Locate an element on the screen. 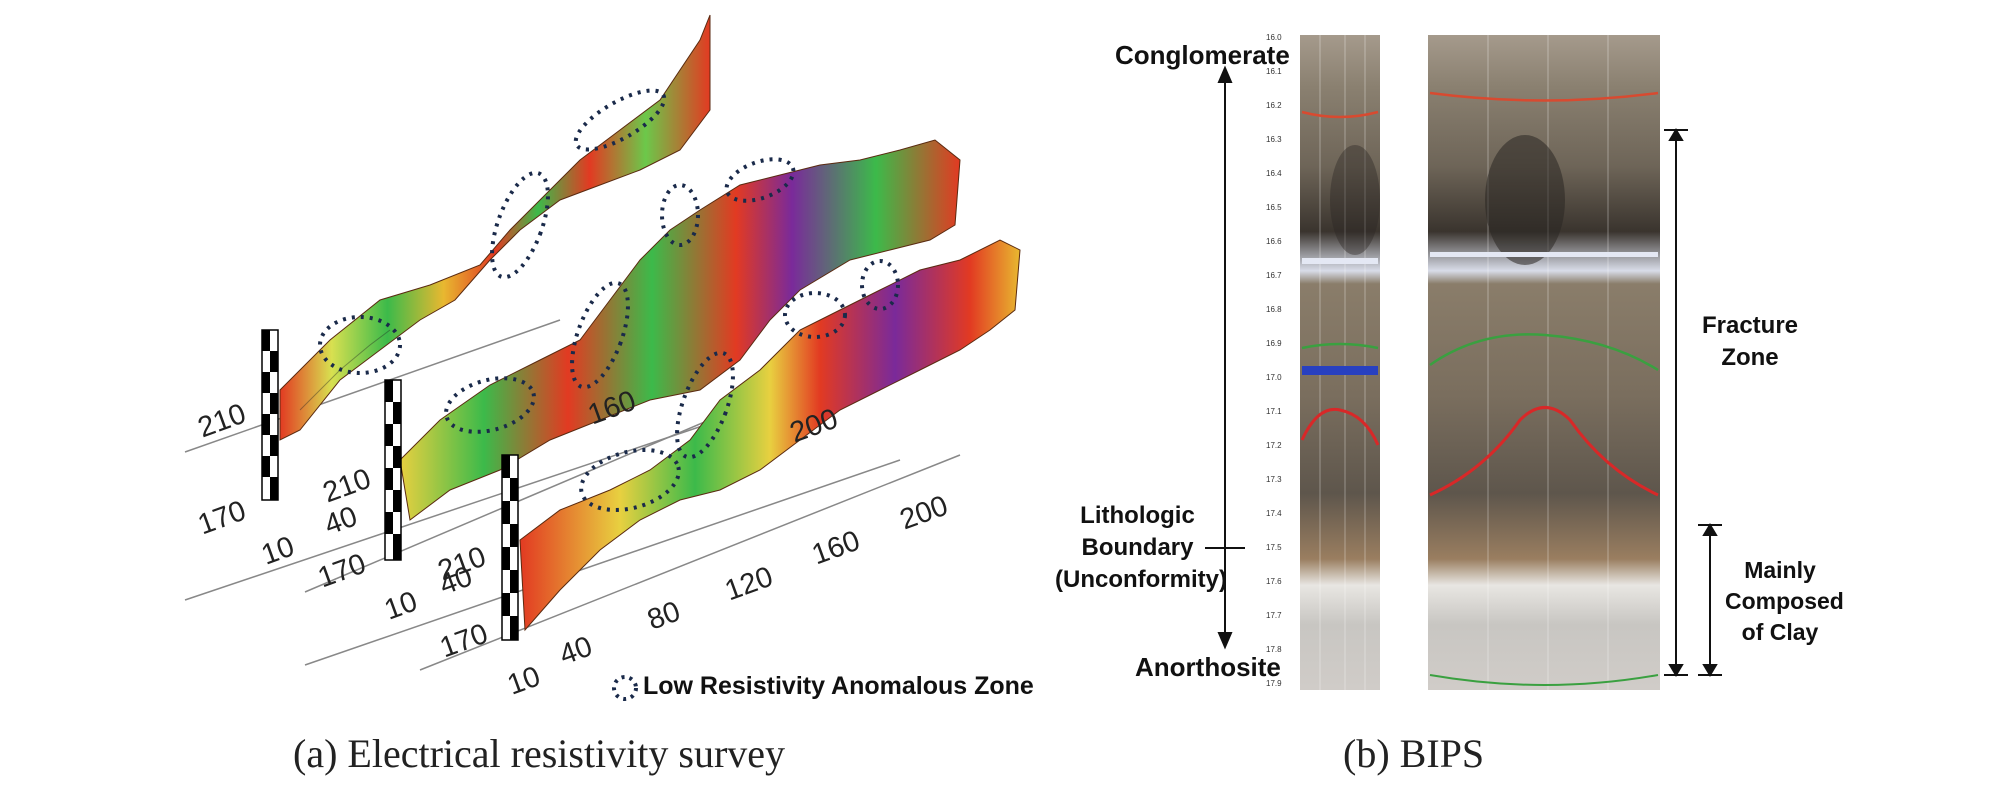 This screenshot has width=2008, height=785. water-level-marker is located at coordinates (1340, 370).